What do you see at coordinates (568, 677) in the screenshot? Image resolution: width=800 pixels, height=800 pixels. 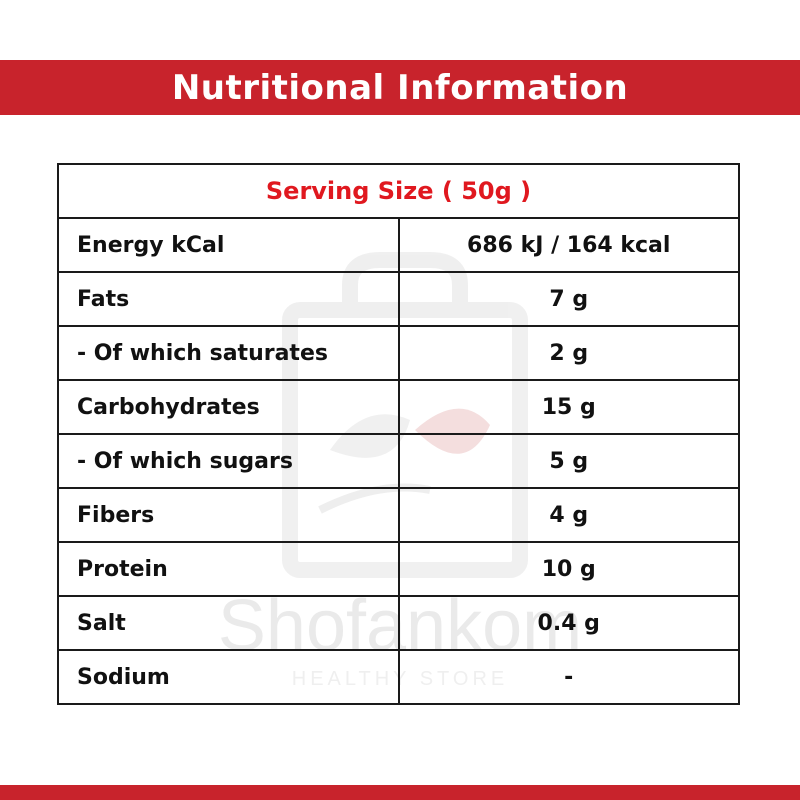 I see `nutrient-value: -` at bounding box center [568, 677].